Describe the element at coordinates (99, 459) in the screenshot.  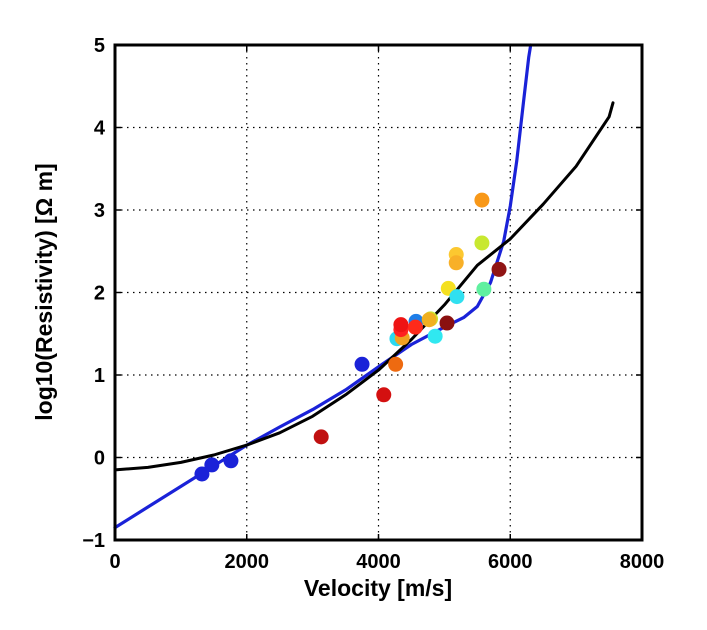
I see `y-tick-label: 0` at that location.